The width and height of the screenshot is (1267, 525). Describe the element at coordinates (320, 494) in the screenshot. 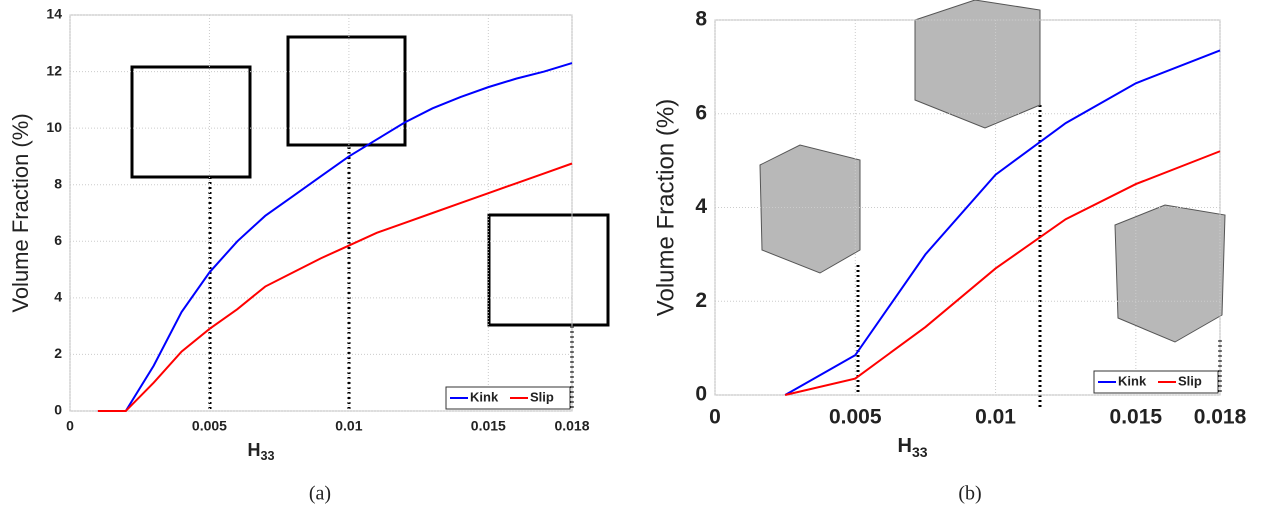

I see `caption: (a)` at that location.